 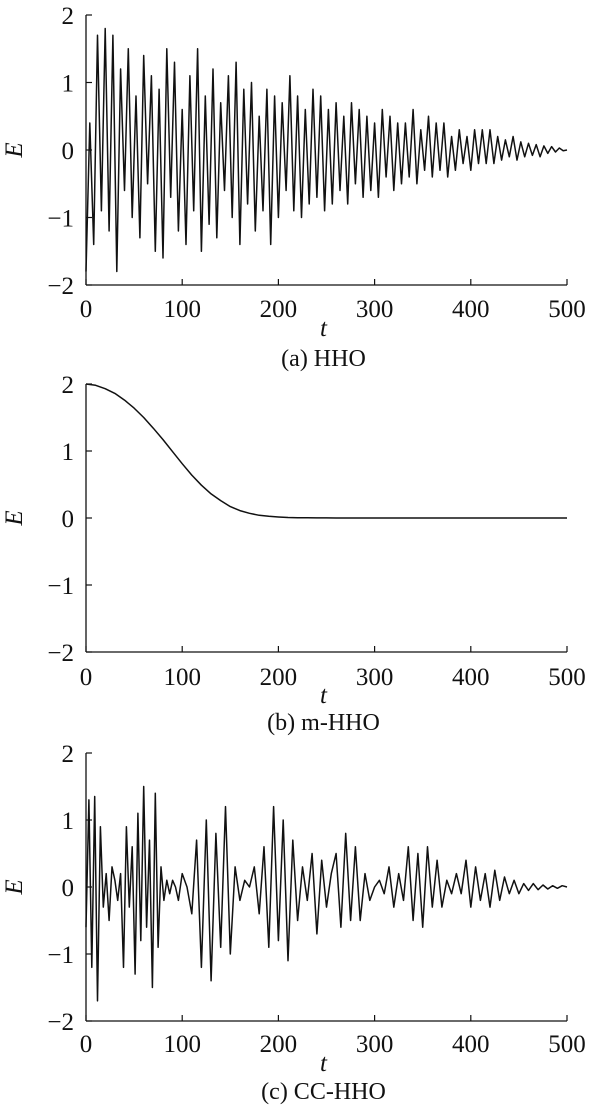 I want to click on panel-caption: (a) HHO, so click(x=323, y=359).